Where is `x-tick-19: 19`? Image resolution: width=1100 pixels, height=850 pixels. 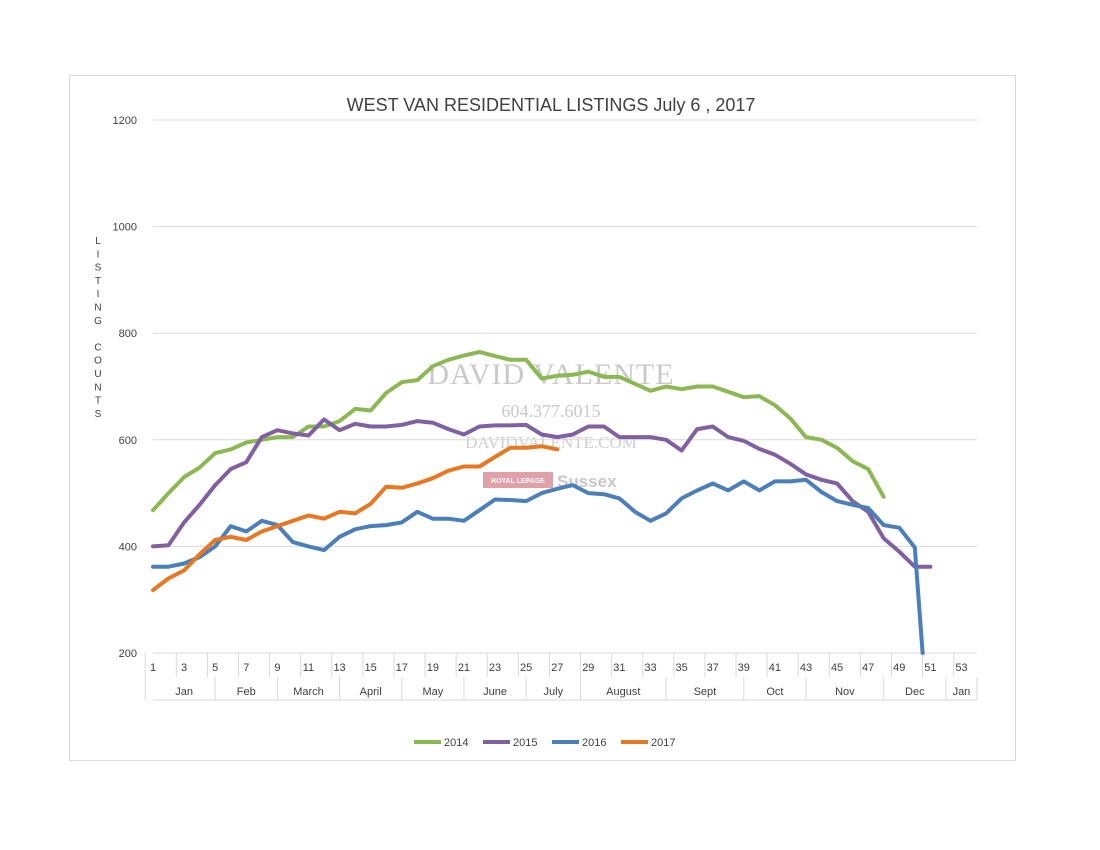 x-tick-19: 19 is located at coordinates (433, 668).